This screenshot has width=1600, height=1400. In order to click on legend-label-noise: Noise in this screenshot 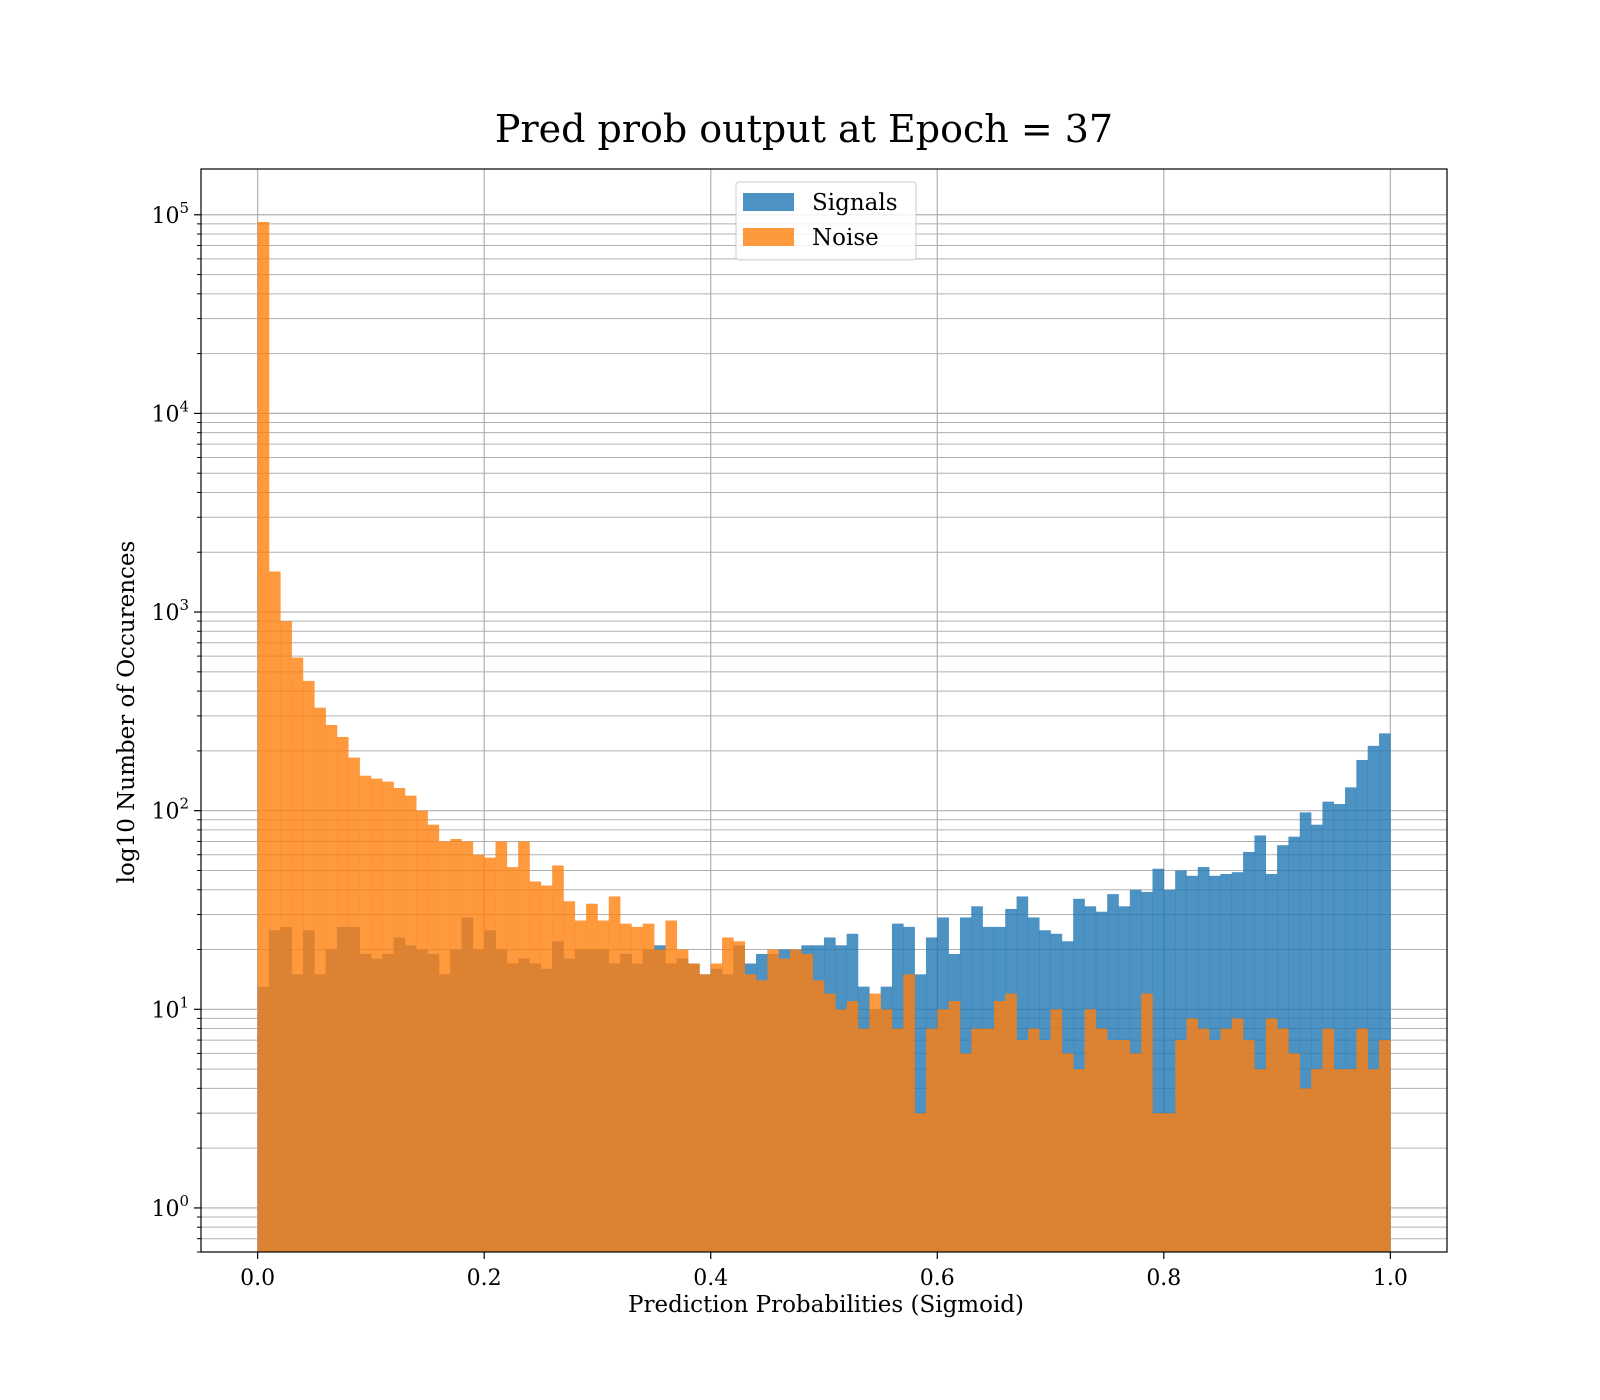, I will do `click(845, 238)`.